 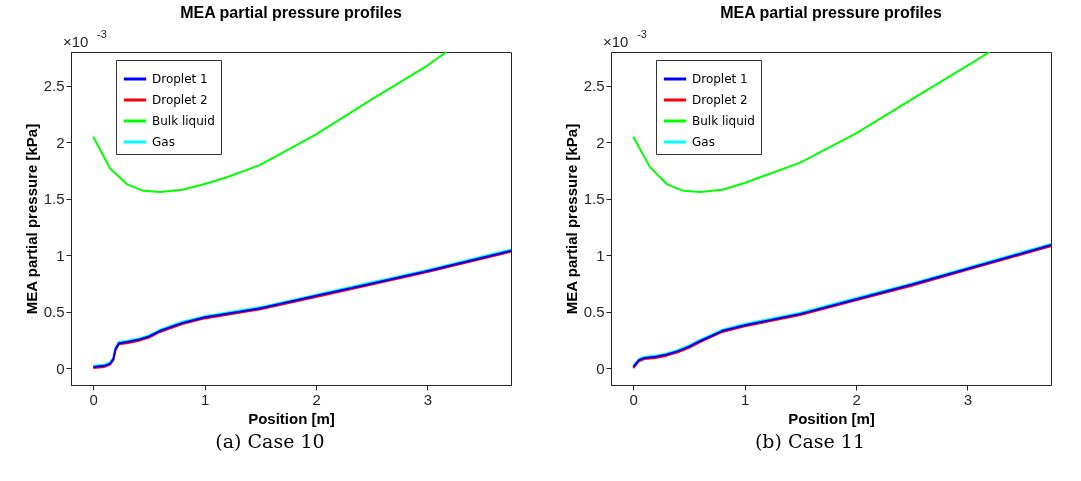 What do you see at coordinates (810, 441) in the screenshot?
I see `text: (b) Case 11` at bounding box center [810, 441].